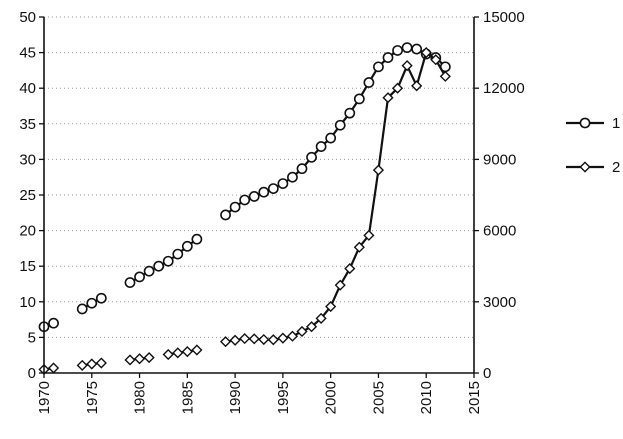 The height and width of the screenshot is (439, 623). Describe the element at coordinates (32, 337) in the screenshot. I see `left-tick-label-1: 5` at that location.